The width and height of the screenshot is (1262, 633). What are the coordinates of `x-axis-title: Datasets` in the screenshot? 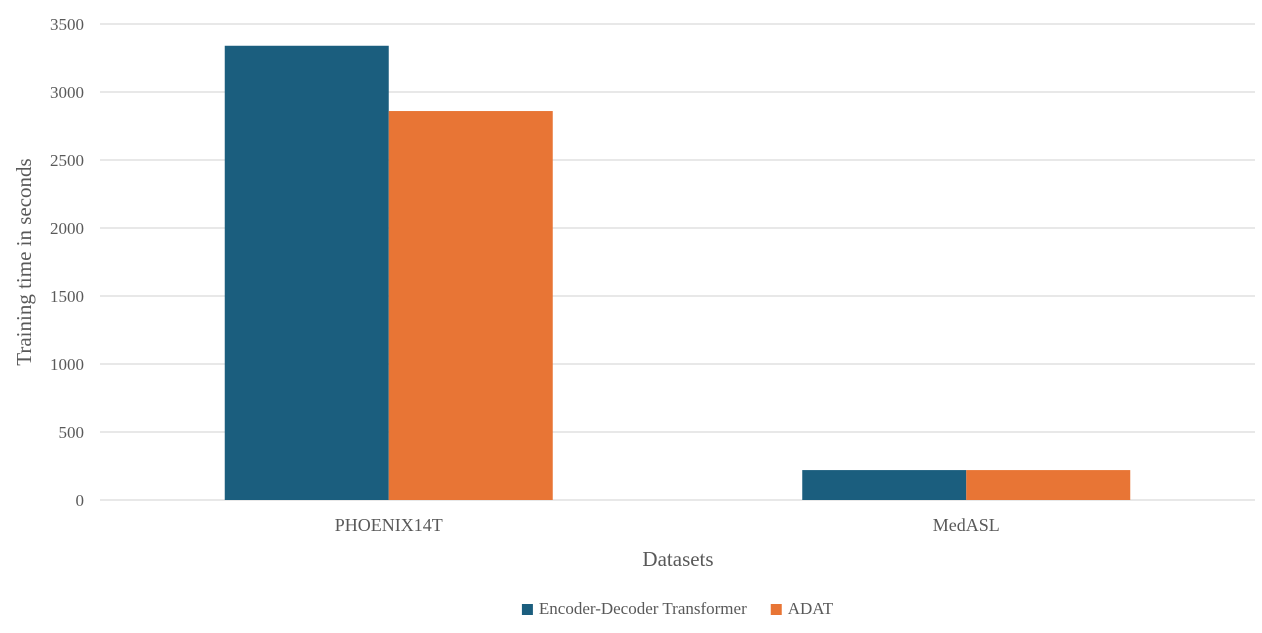 It's located at (677, 559).